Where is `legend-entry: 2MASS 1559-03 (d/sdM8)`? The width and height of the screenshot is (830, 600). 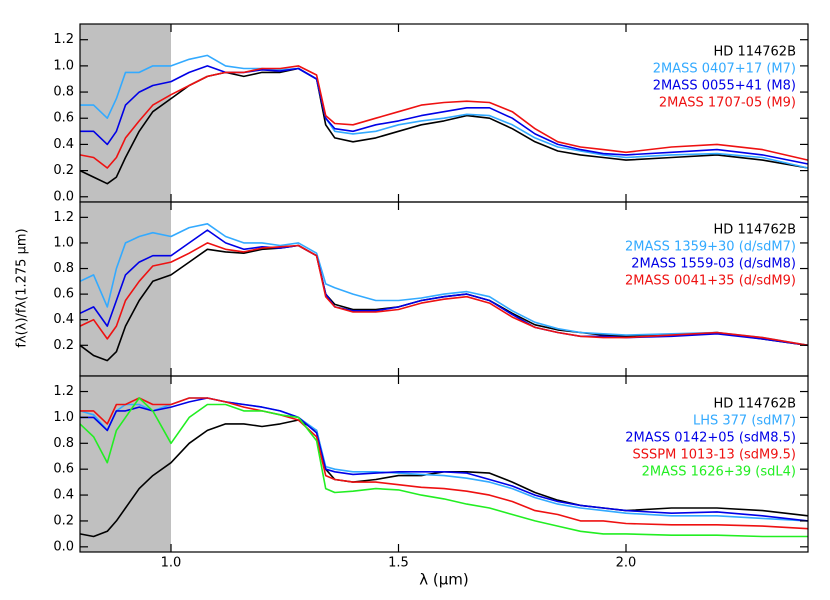
legend-entry: 2MASS 1559-03 (d/sdM8) is located at coordinates (713, 264).